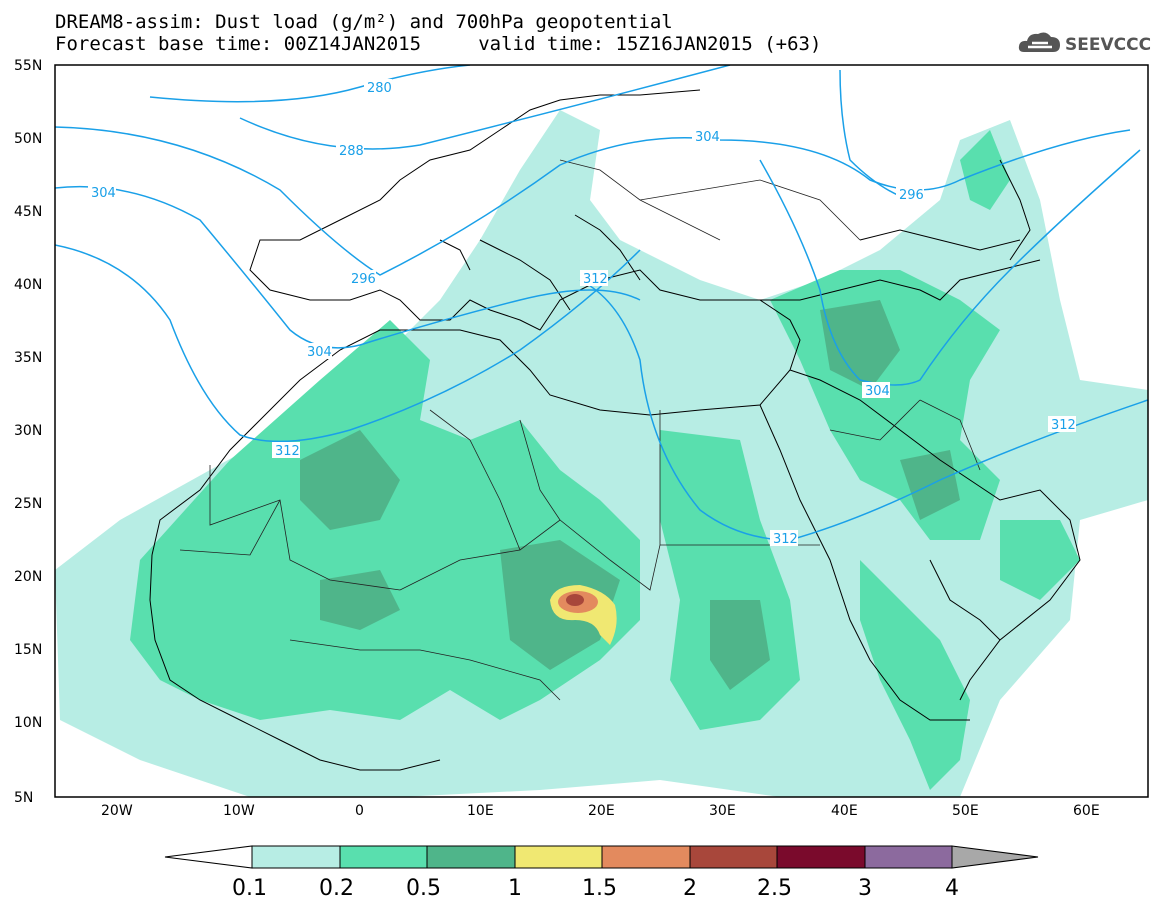 Image resolution: width=1165 pixels, height=907 pixels. I want to click on lon-tick-label: 50E, so click(965, 811).